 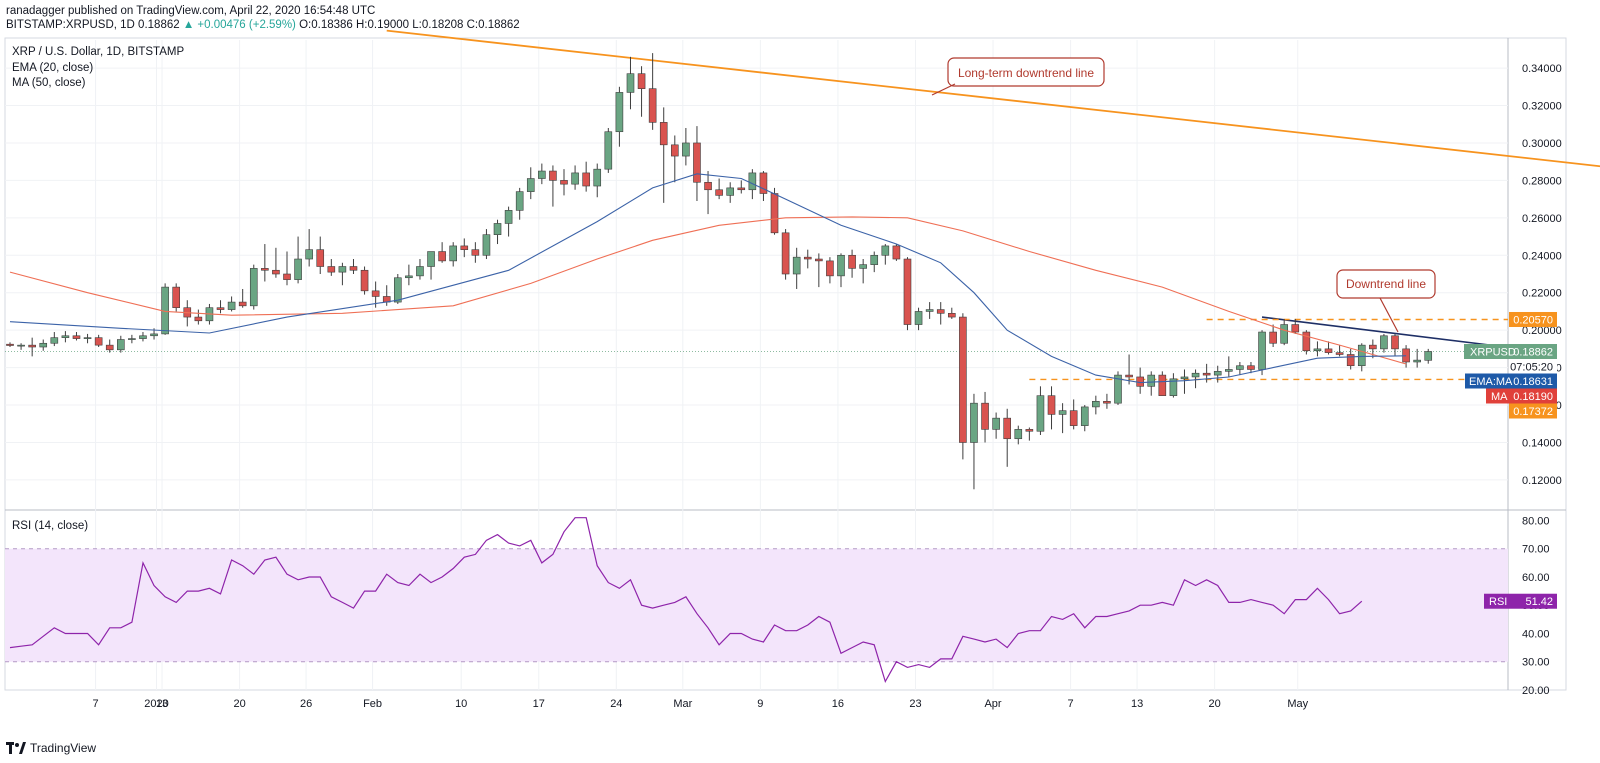 What do you see at coordinates (409, 25) in the screenshot?
I see `symbol-ohlc: O:0.18386 H:0.19000 L:0.18208 C:0.18862` at bounding box center [409, 25].